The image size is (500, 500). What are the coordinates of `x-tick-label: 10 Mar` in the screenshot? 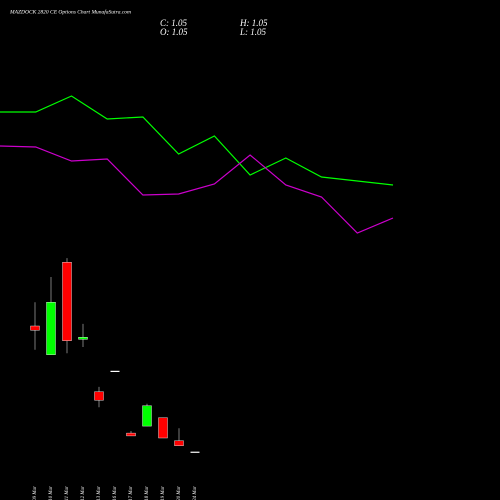 It's located at (51, 493).